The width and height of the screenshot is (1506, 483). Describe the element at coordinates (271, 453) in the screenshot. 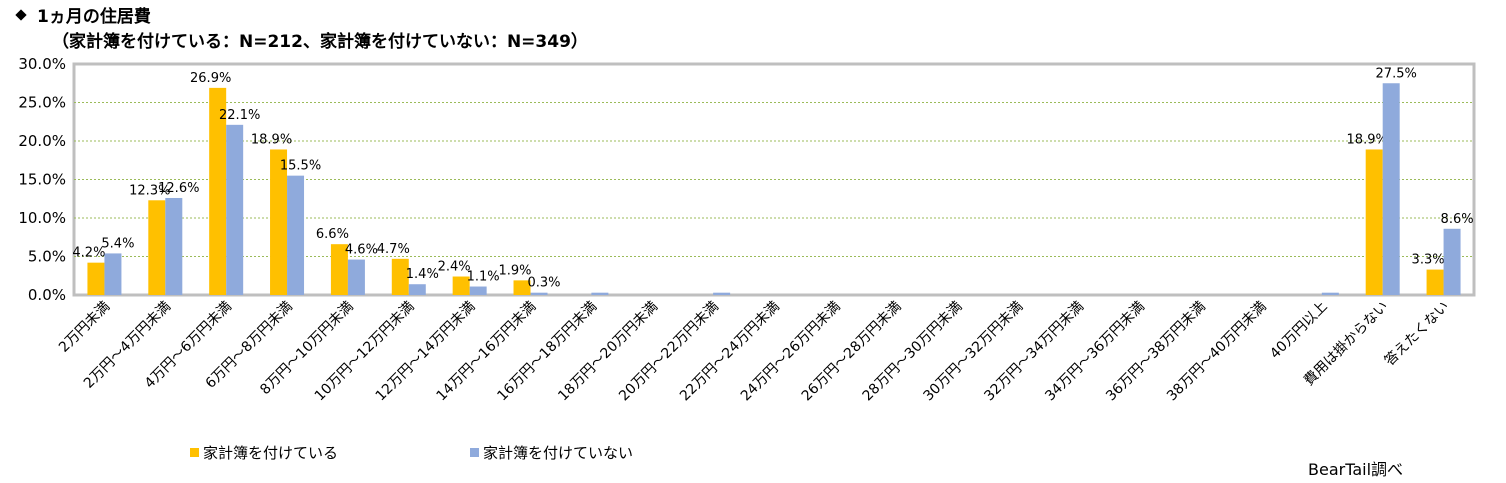

I see `legend-label-series1: 家計簿を付けている` at that location.